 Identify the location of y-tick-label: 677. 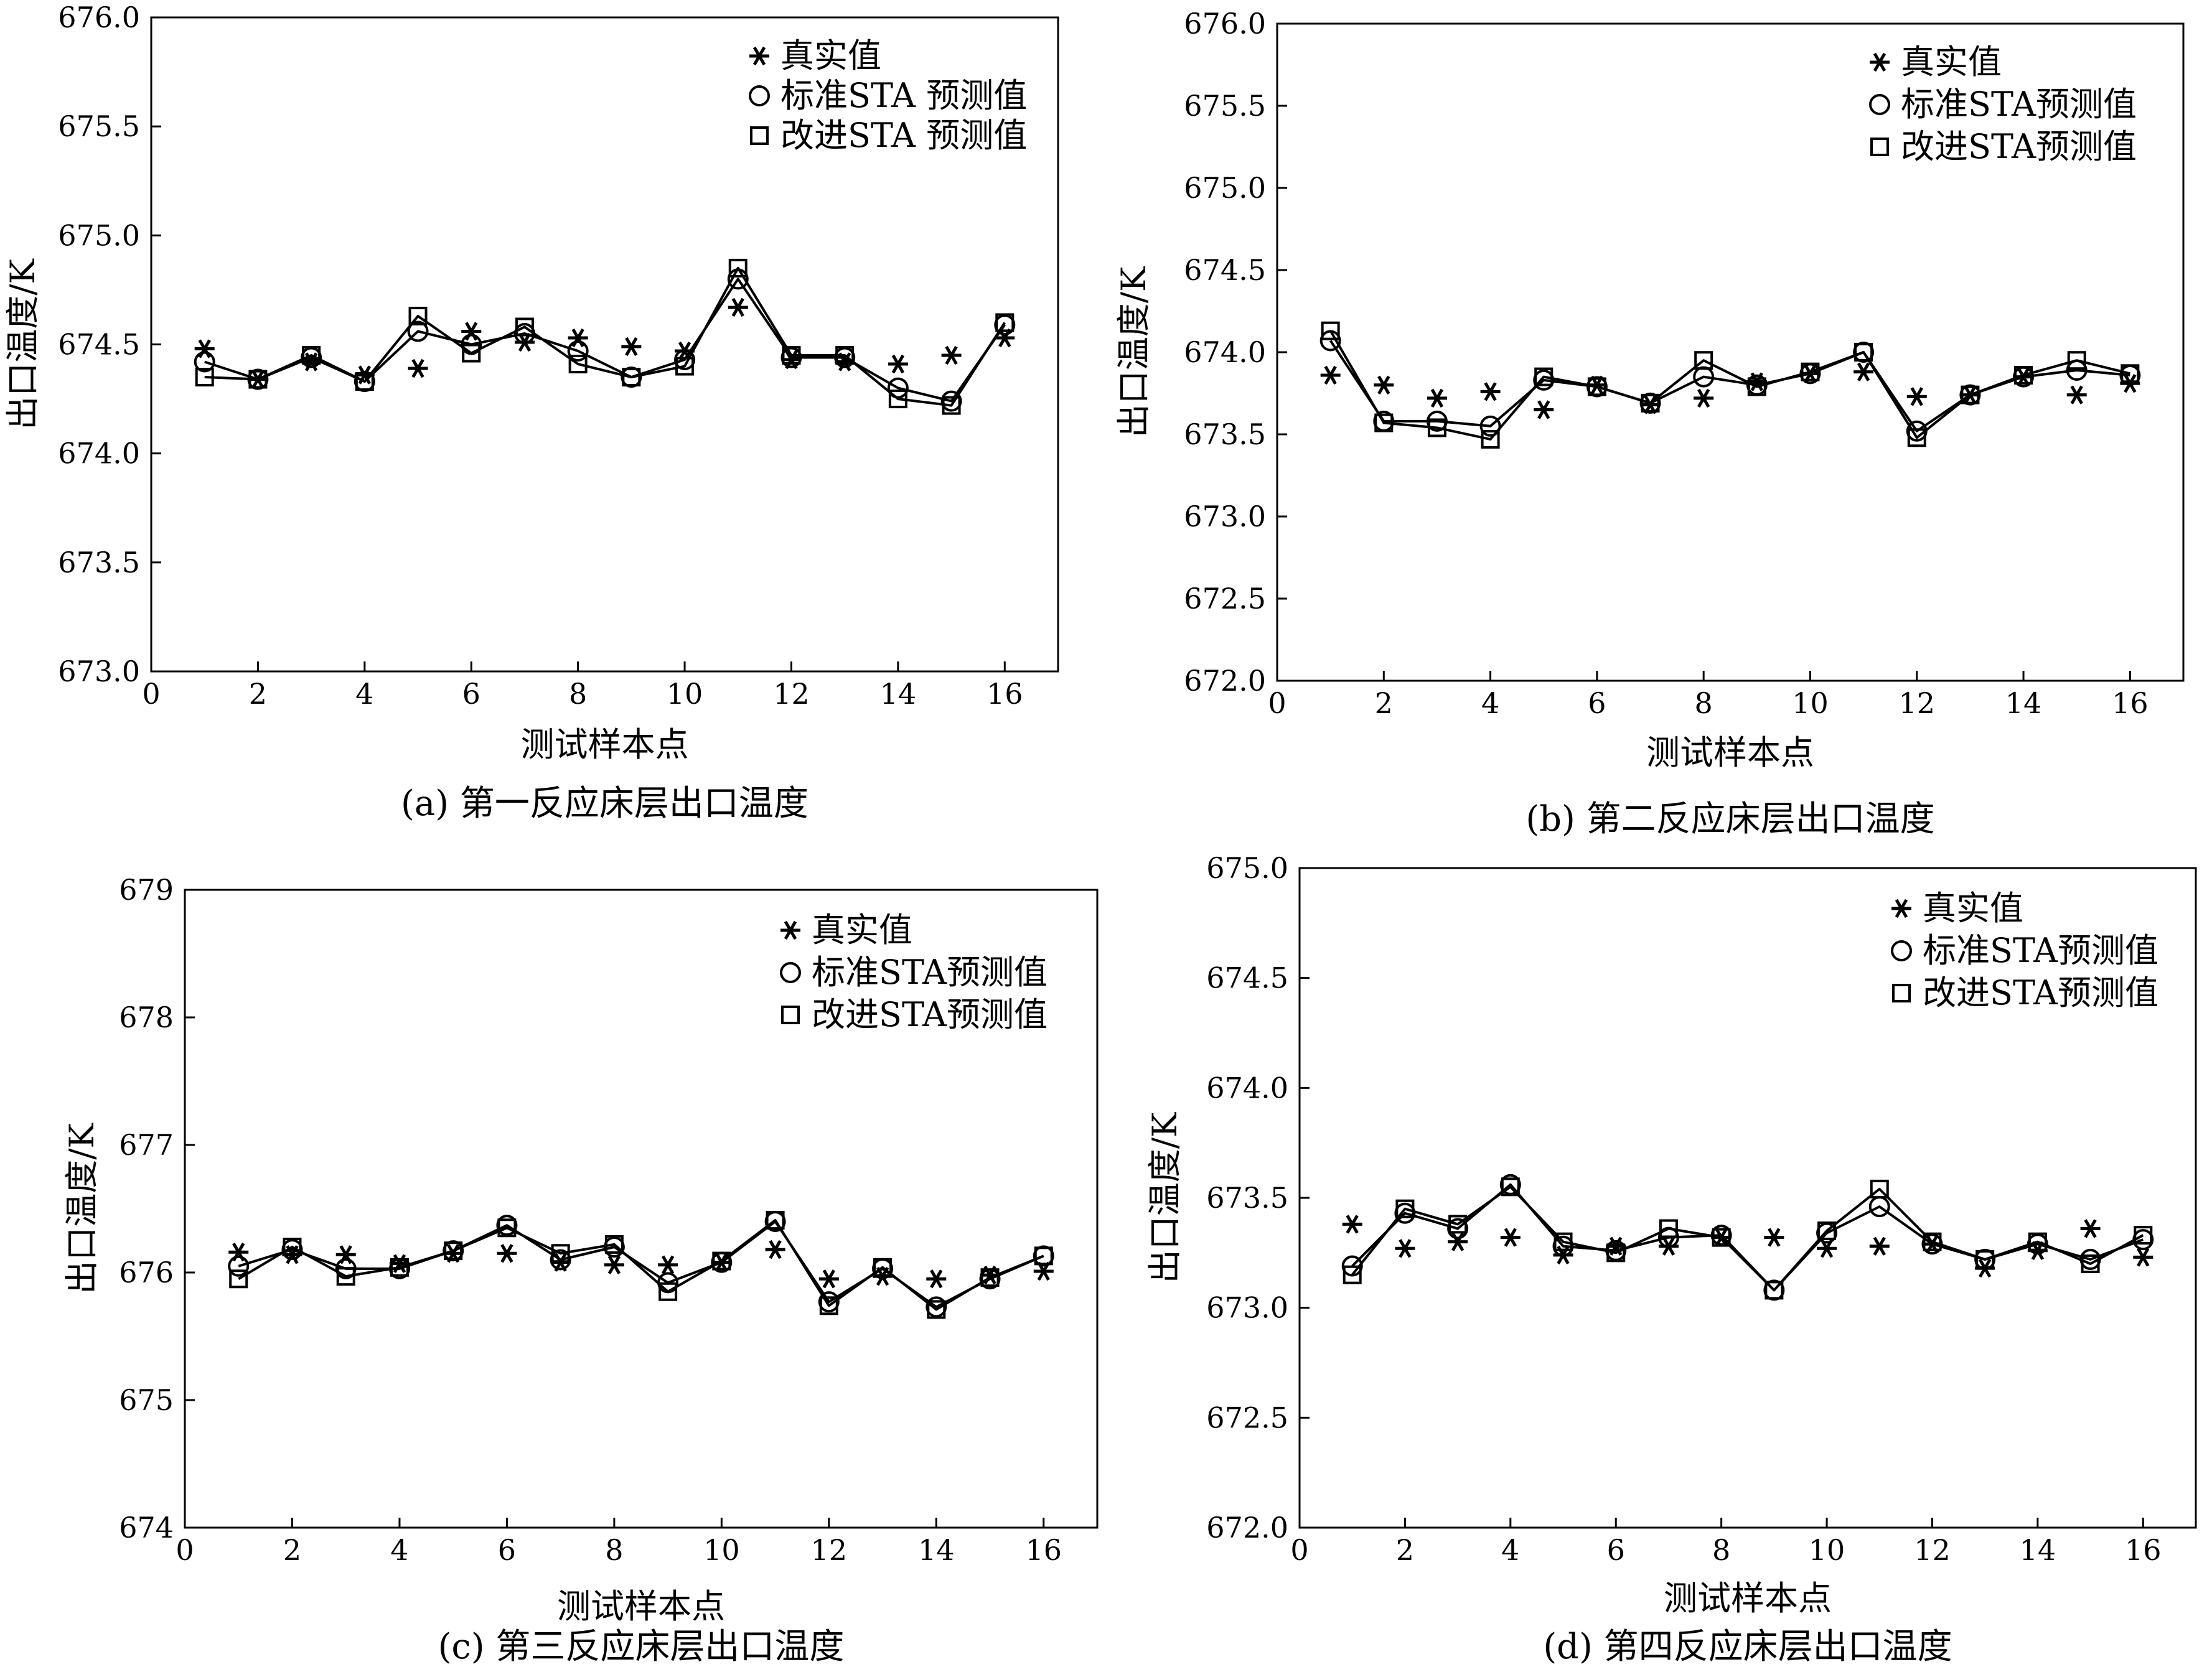
(146, 1145).